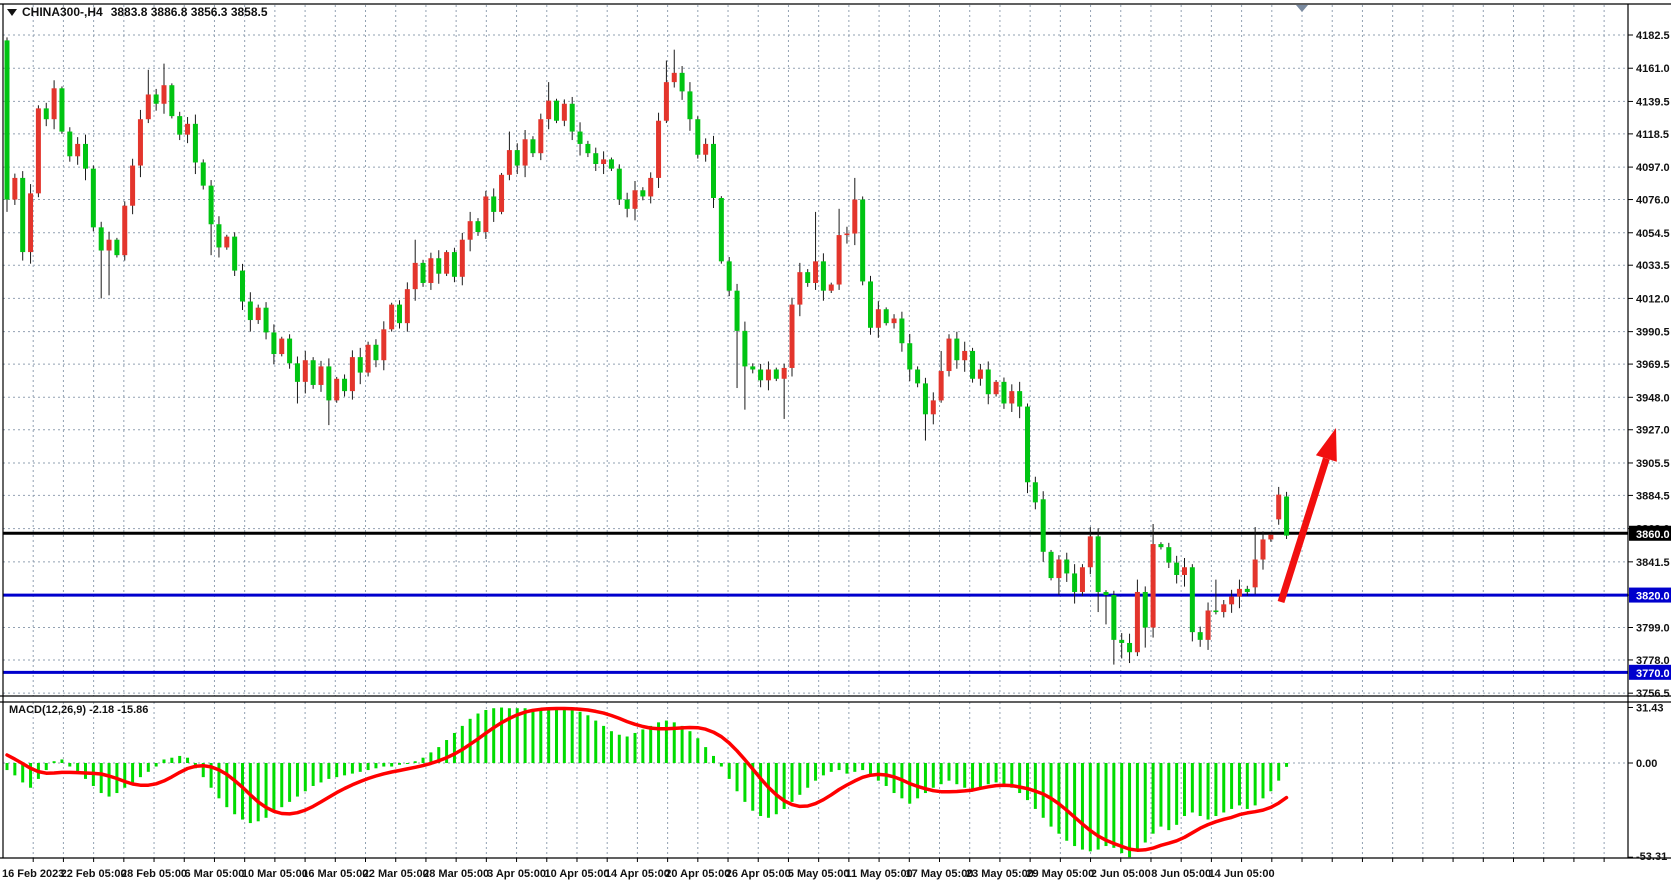 The width and height of the screenshot is (1671, 889). I want to click on time-axis-label: 14 Jun 05:00, so click(1242, 874).